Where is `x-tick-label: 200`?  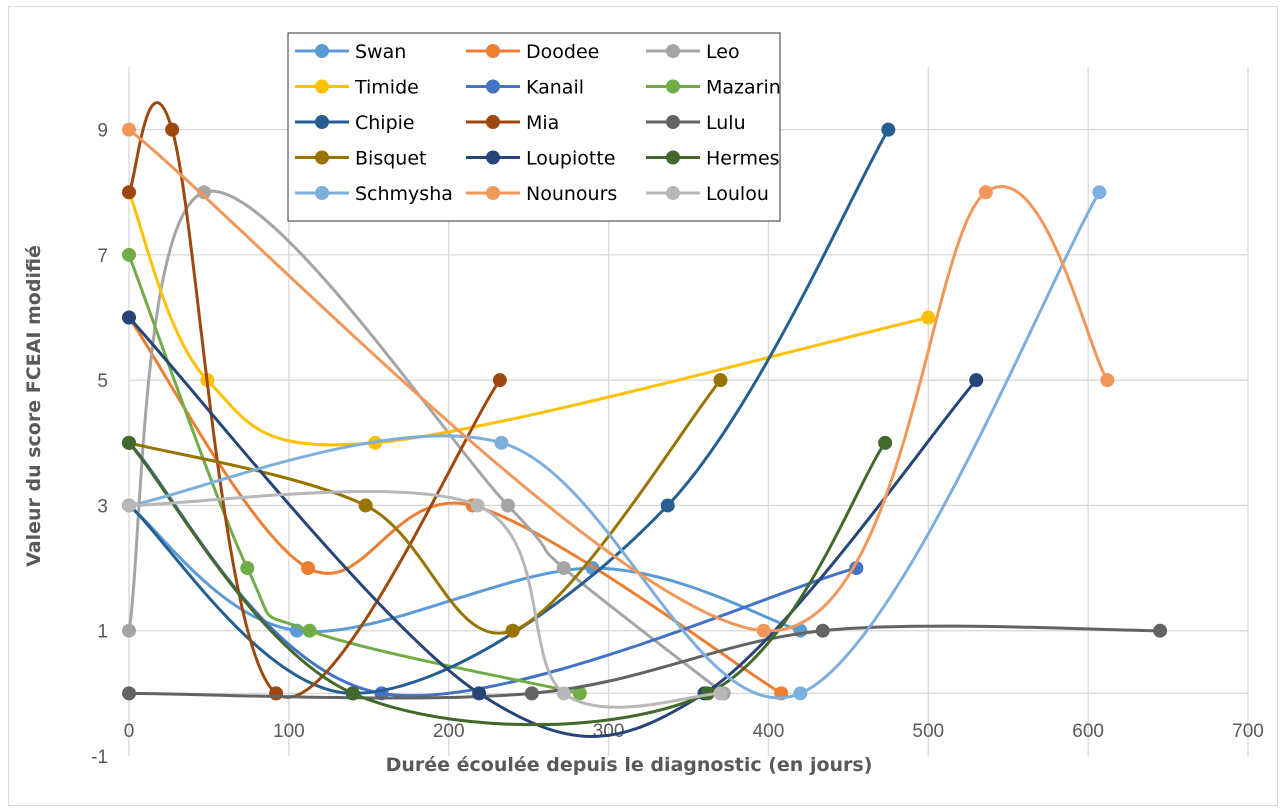 x-tick-label: 200 is located at coordinates (449, 731).